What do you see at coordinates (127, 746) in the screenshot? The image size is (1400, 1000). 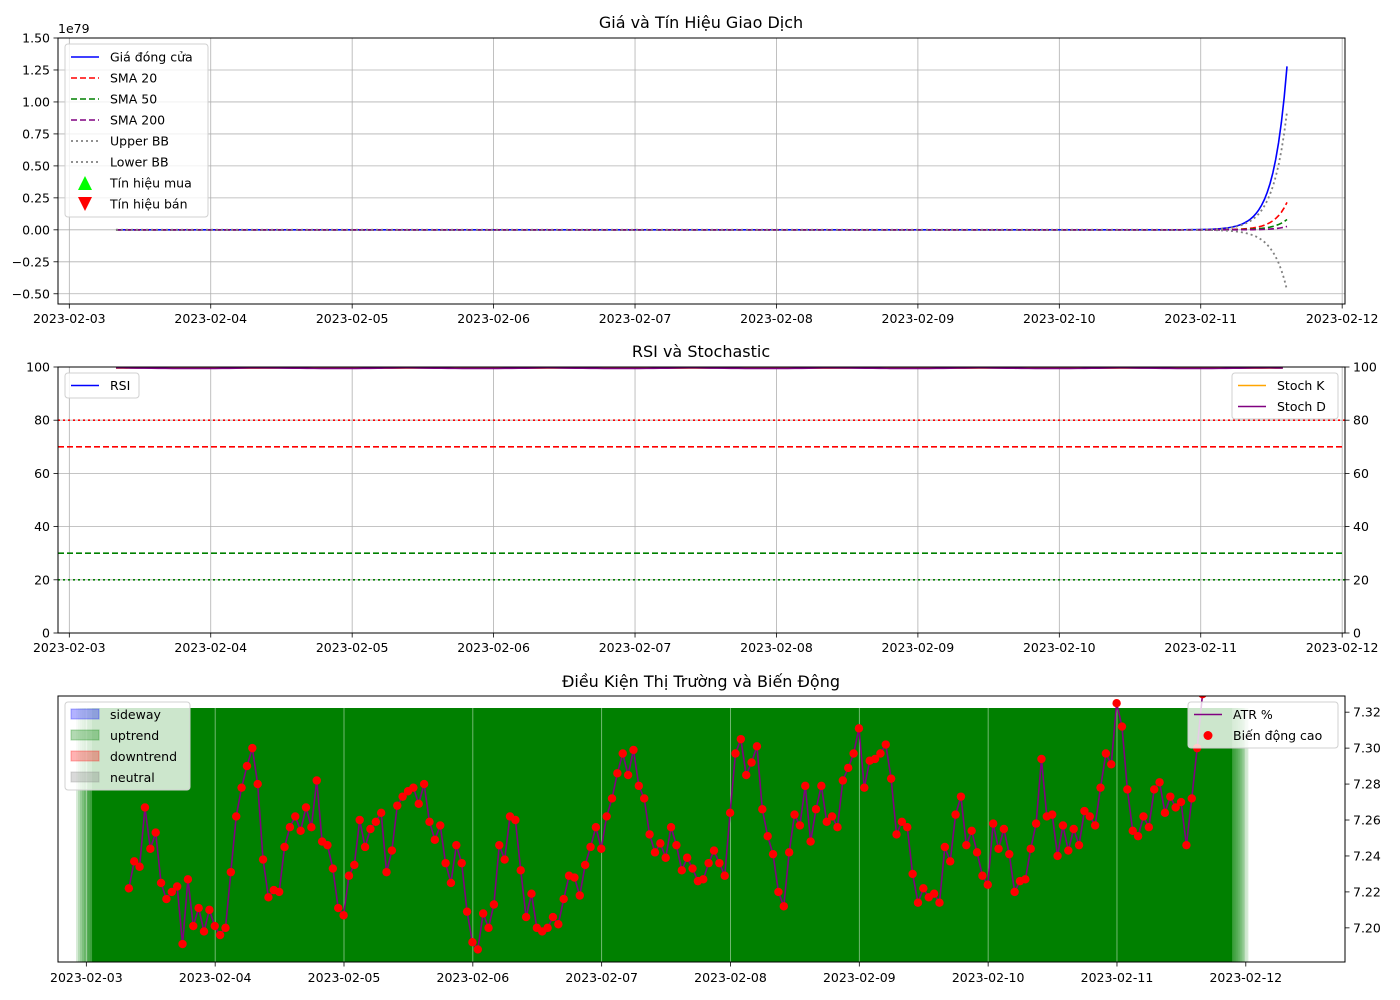 I see `market-condition-legend: sideway uptrend downtrend neutral` at bounding box center [127, 746].